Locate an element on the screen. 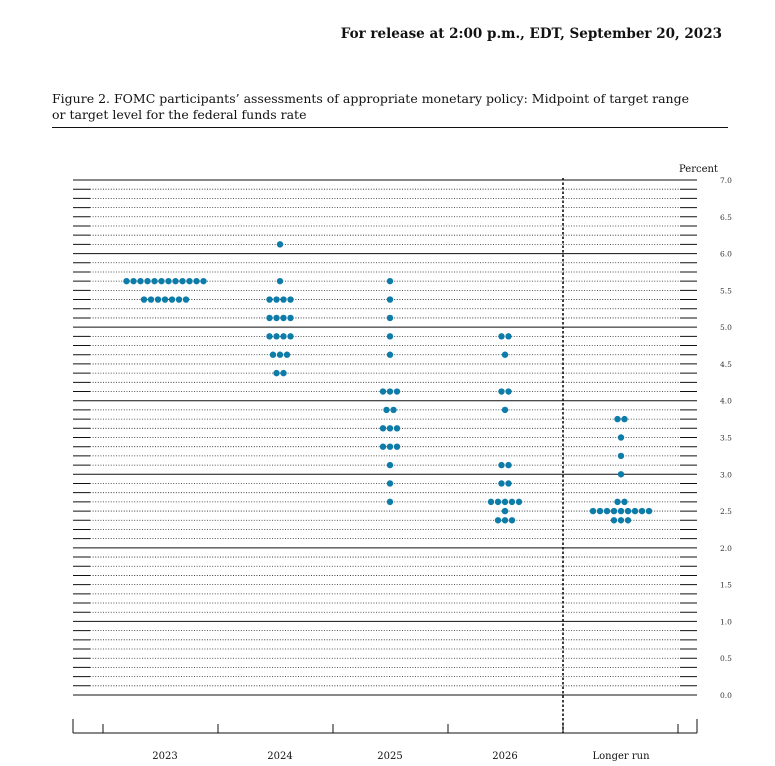 This screenshot has height=766, width=775. x-tick-label: 2024 is located at coordinates (279, 756).